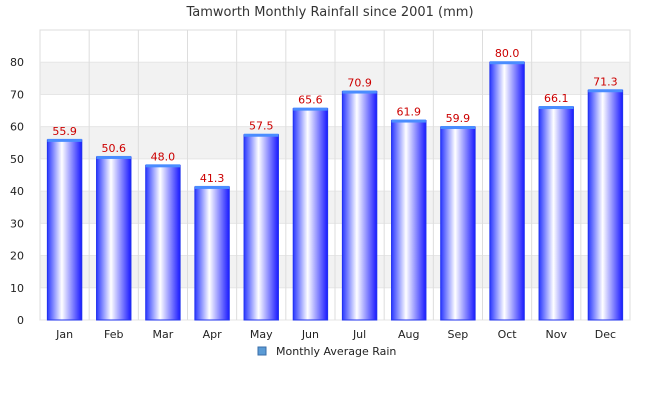 This screenshot has width=660, height=400. I want to click on y-axis-tick-labels: 0 10 20 30 40 50 60 70 80, so click(17, 191).